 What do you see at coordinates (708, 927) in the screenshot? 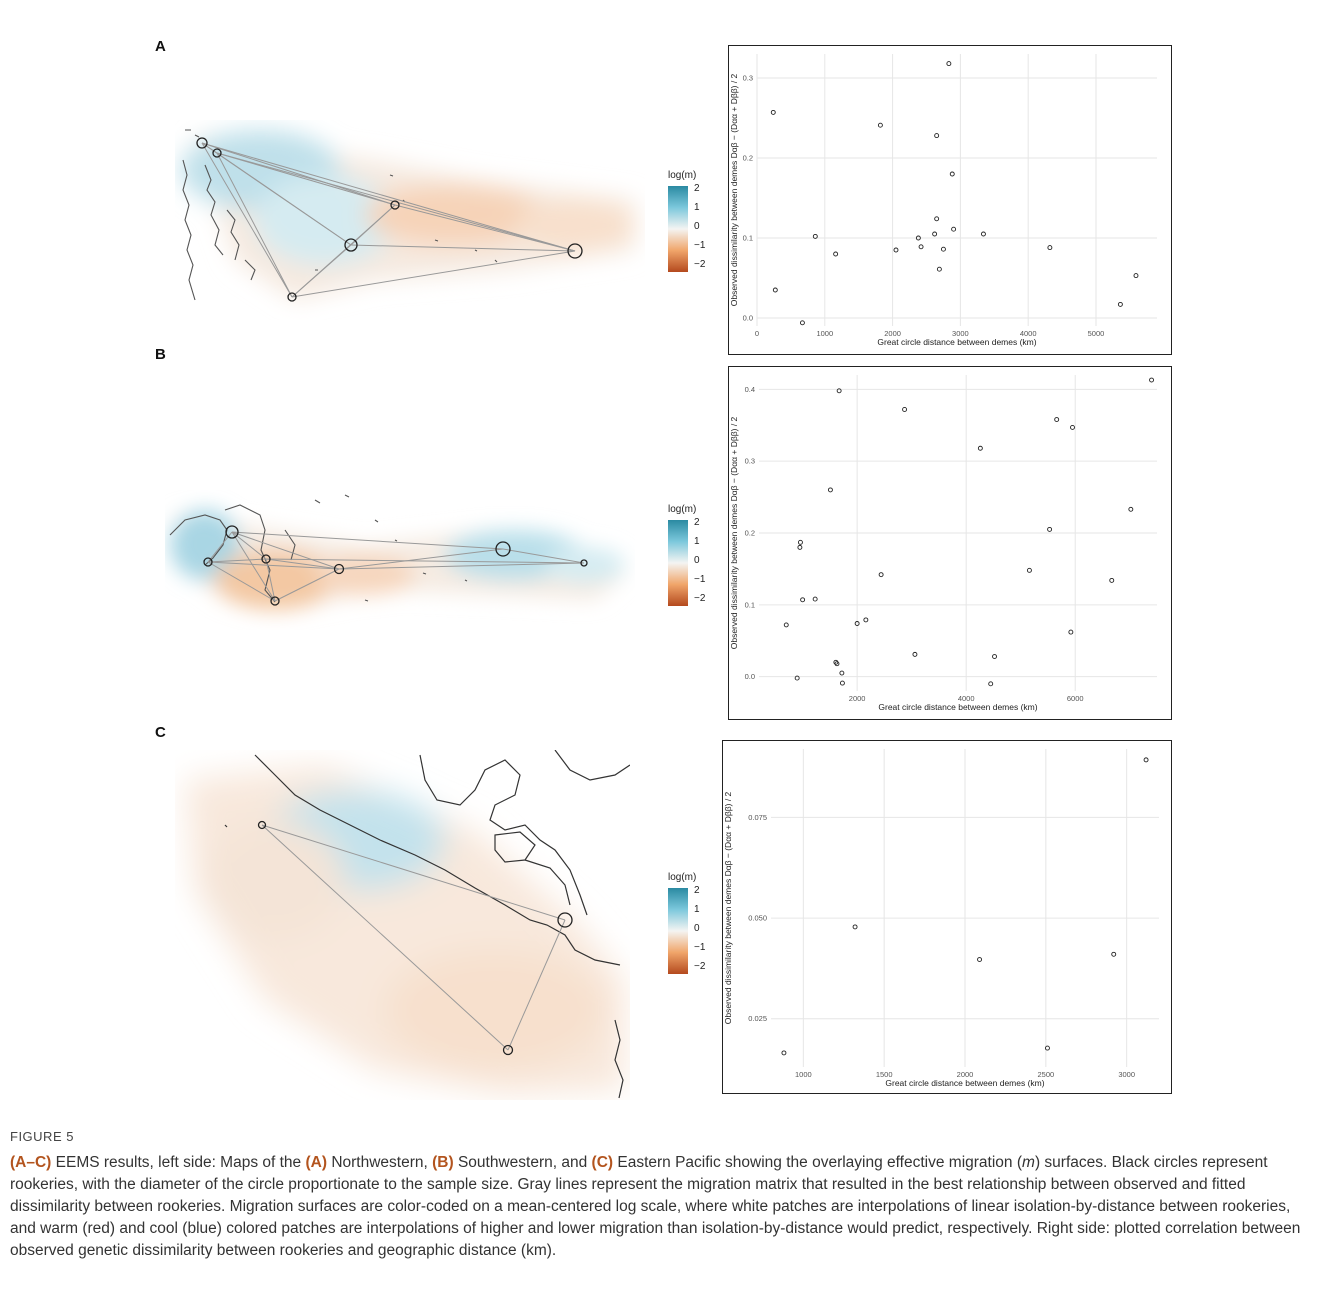
I see `legend-log-m-c: log(m) 2 1 0 −1 −2` at bounding box center [708, 927].